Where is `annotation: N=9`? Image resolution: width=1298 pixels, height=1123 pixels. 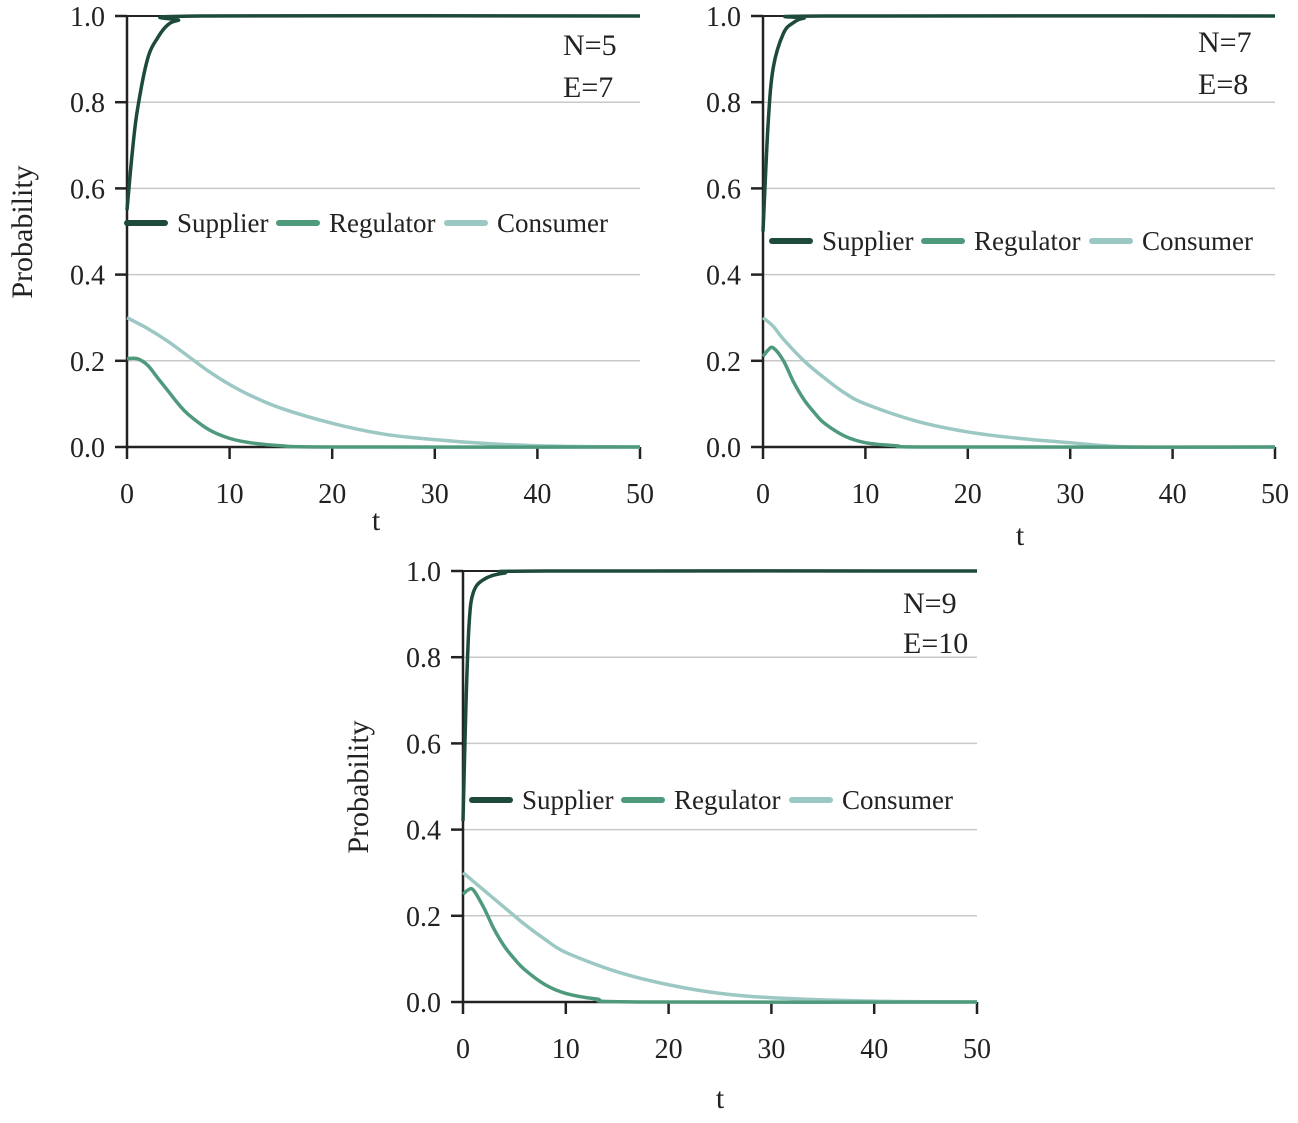
annotation: N=9 is located at coordinates (930, 603).